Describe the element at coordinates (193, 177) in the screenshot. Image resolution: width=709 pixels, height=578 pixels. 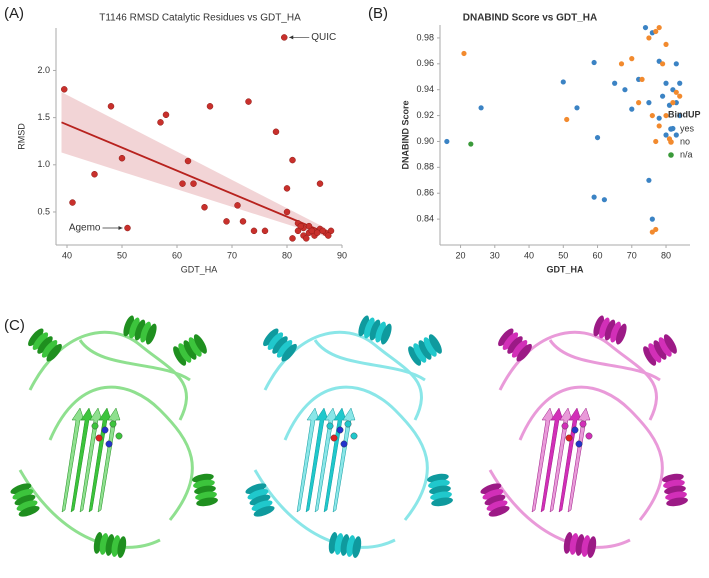
I see `trend-line` at that location.